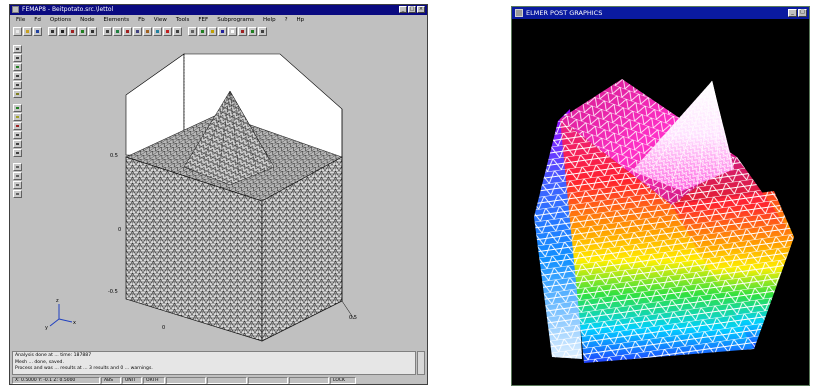 Image resolution: width=813 pixels, height=388 pixels. Describe the element at coordinates (203, 20) in the screenshot. I see `menu-item: FEF` at that location.